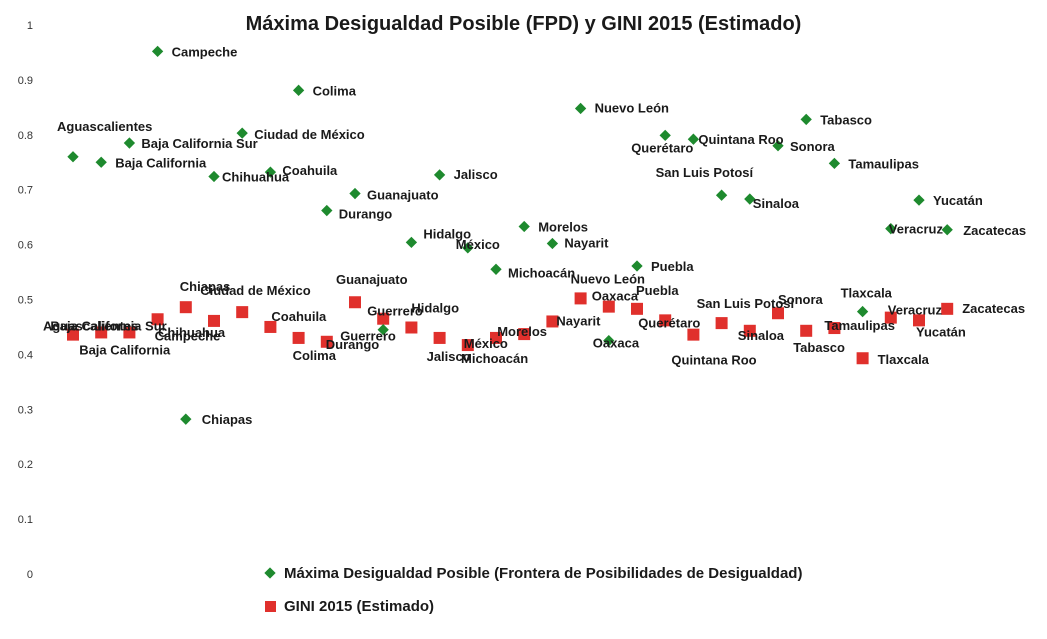 Image resolution: width=1047 pixels, height=639 pixels. What do you see at coordinates (958, 200) in the screenshot?
I see `fpd-point-label: Yucatán` at bounding box center [958, 200].